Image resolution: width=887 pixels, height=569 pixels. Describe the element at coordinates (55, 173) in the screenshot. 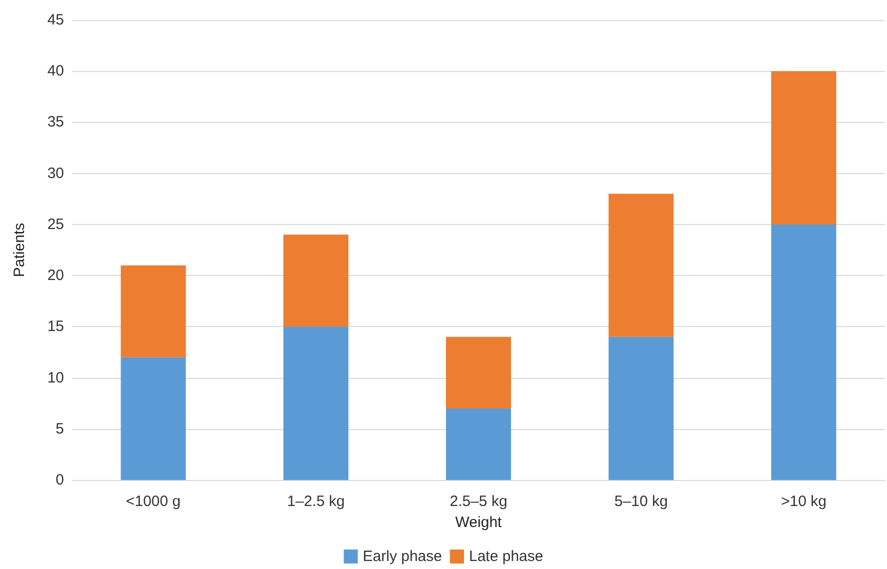

I see `y-tick-label: 30` at that location.